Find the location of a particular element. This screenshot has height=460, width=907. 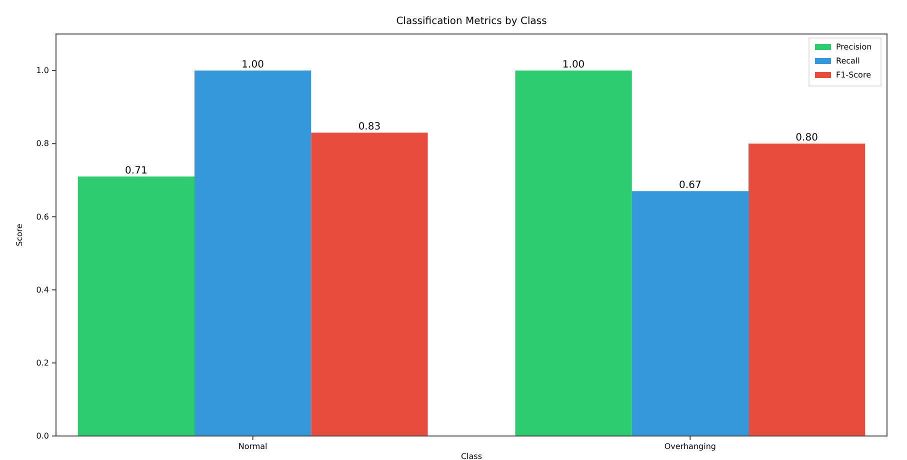

y-tick-label: 0.2 is located at coordinates (42, 363).